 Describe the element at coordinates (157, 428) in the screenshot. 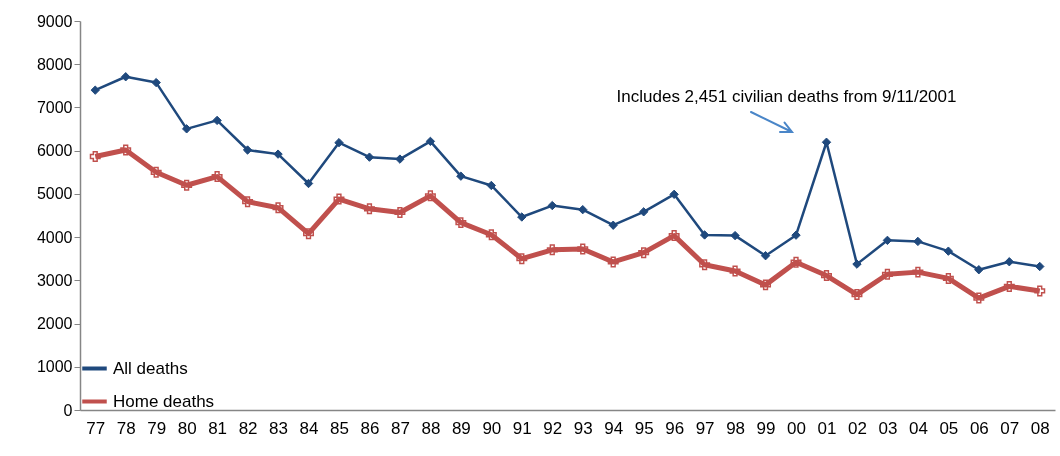

I see `x-tick-label: 79` at that location.